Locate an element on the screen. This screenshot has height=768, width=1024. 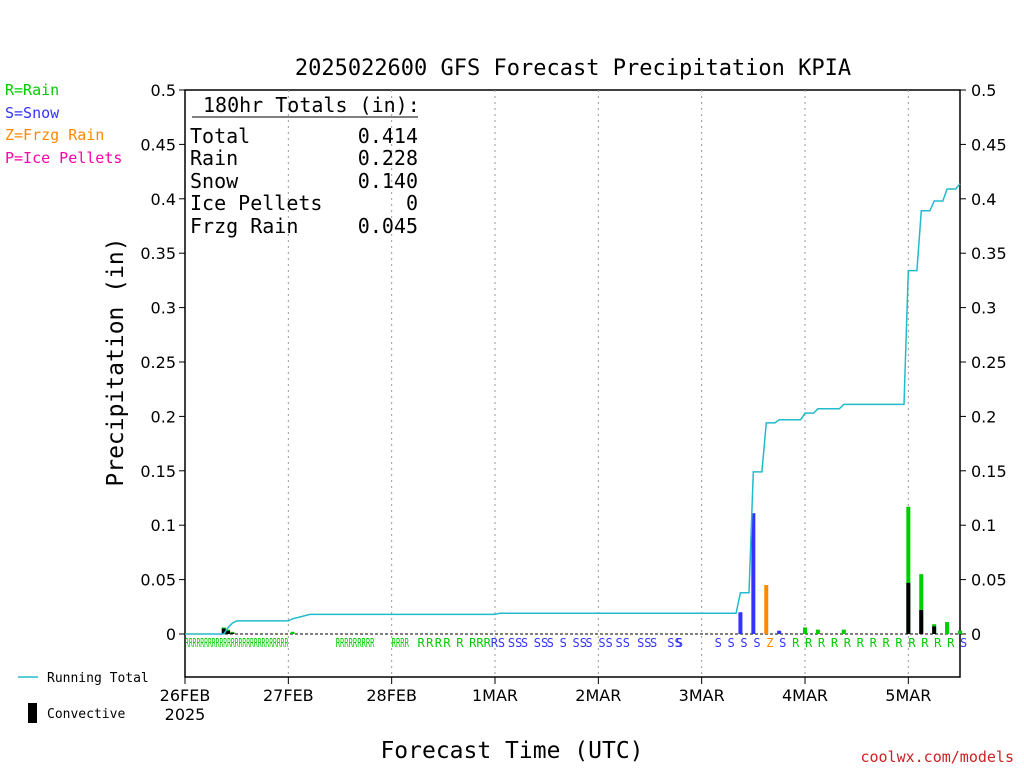
x-tick-label: 27FEB is located at coordinates (288, 695).